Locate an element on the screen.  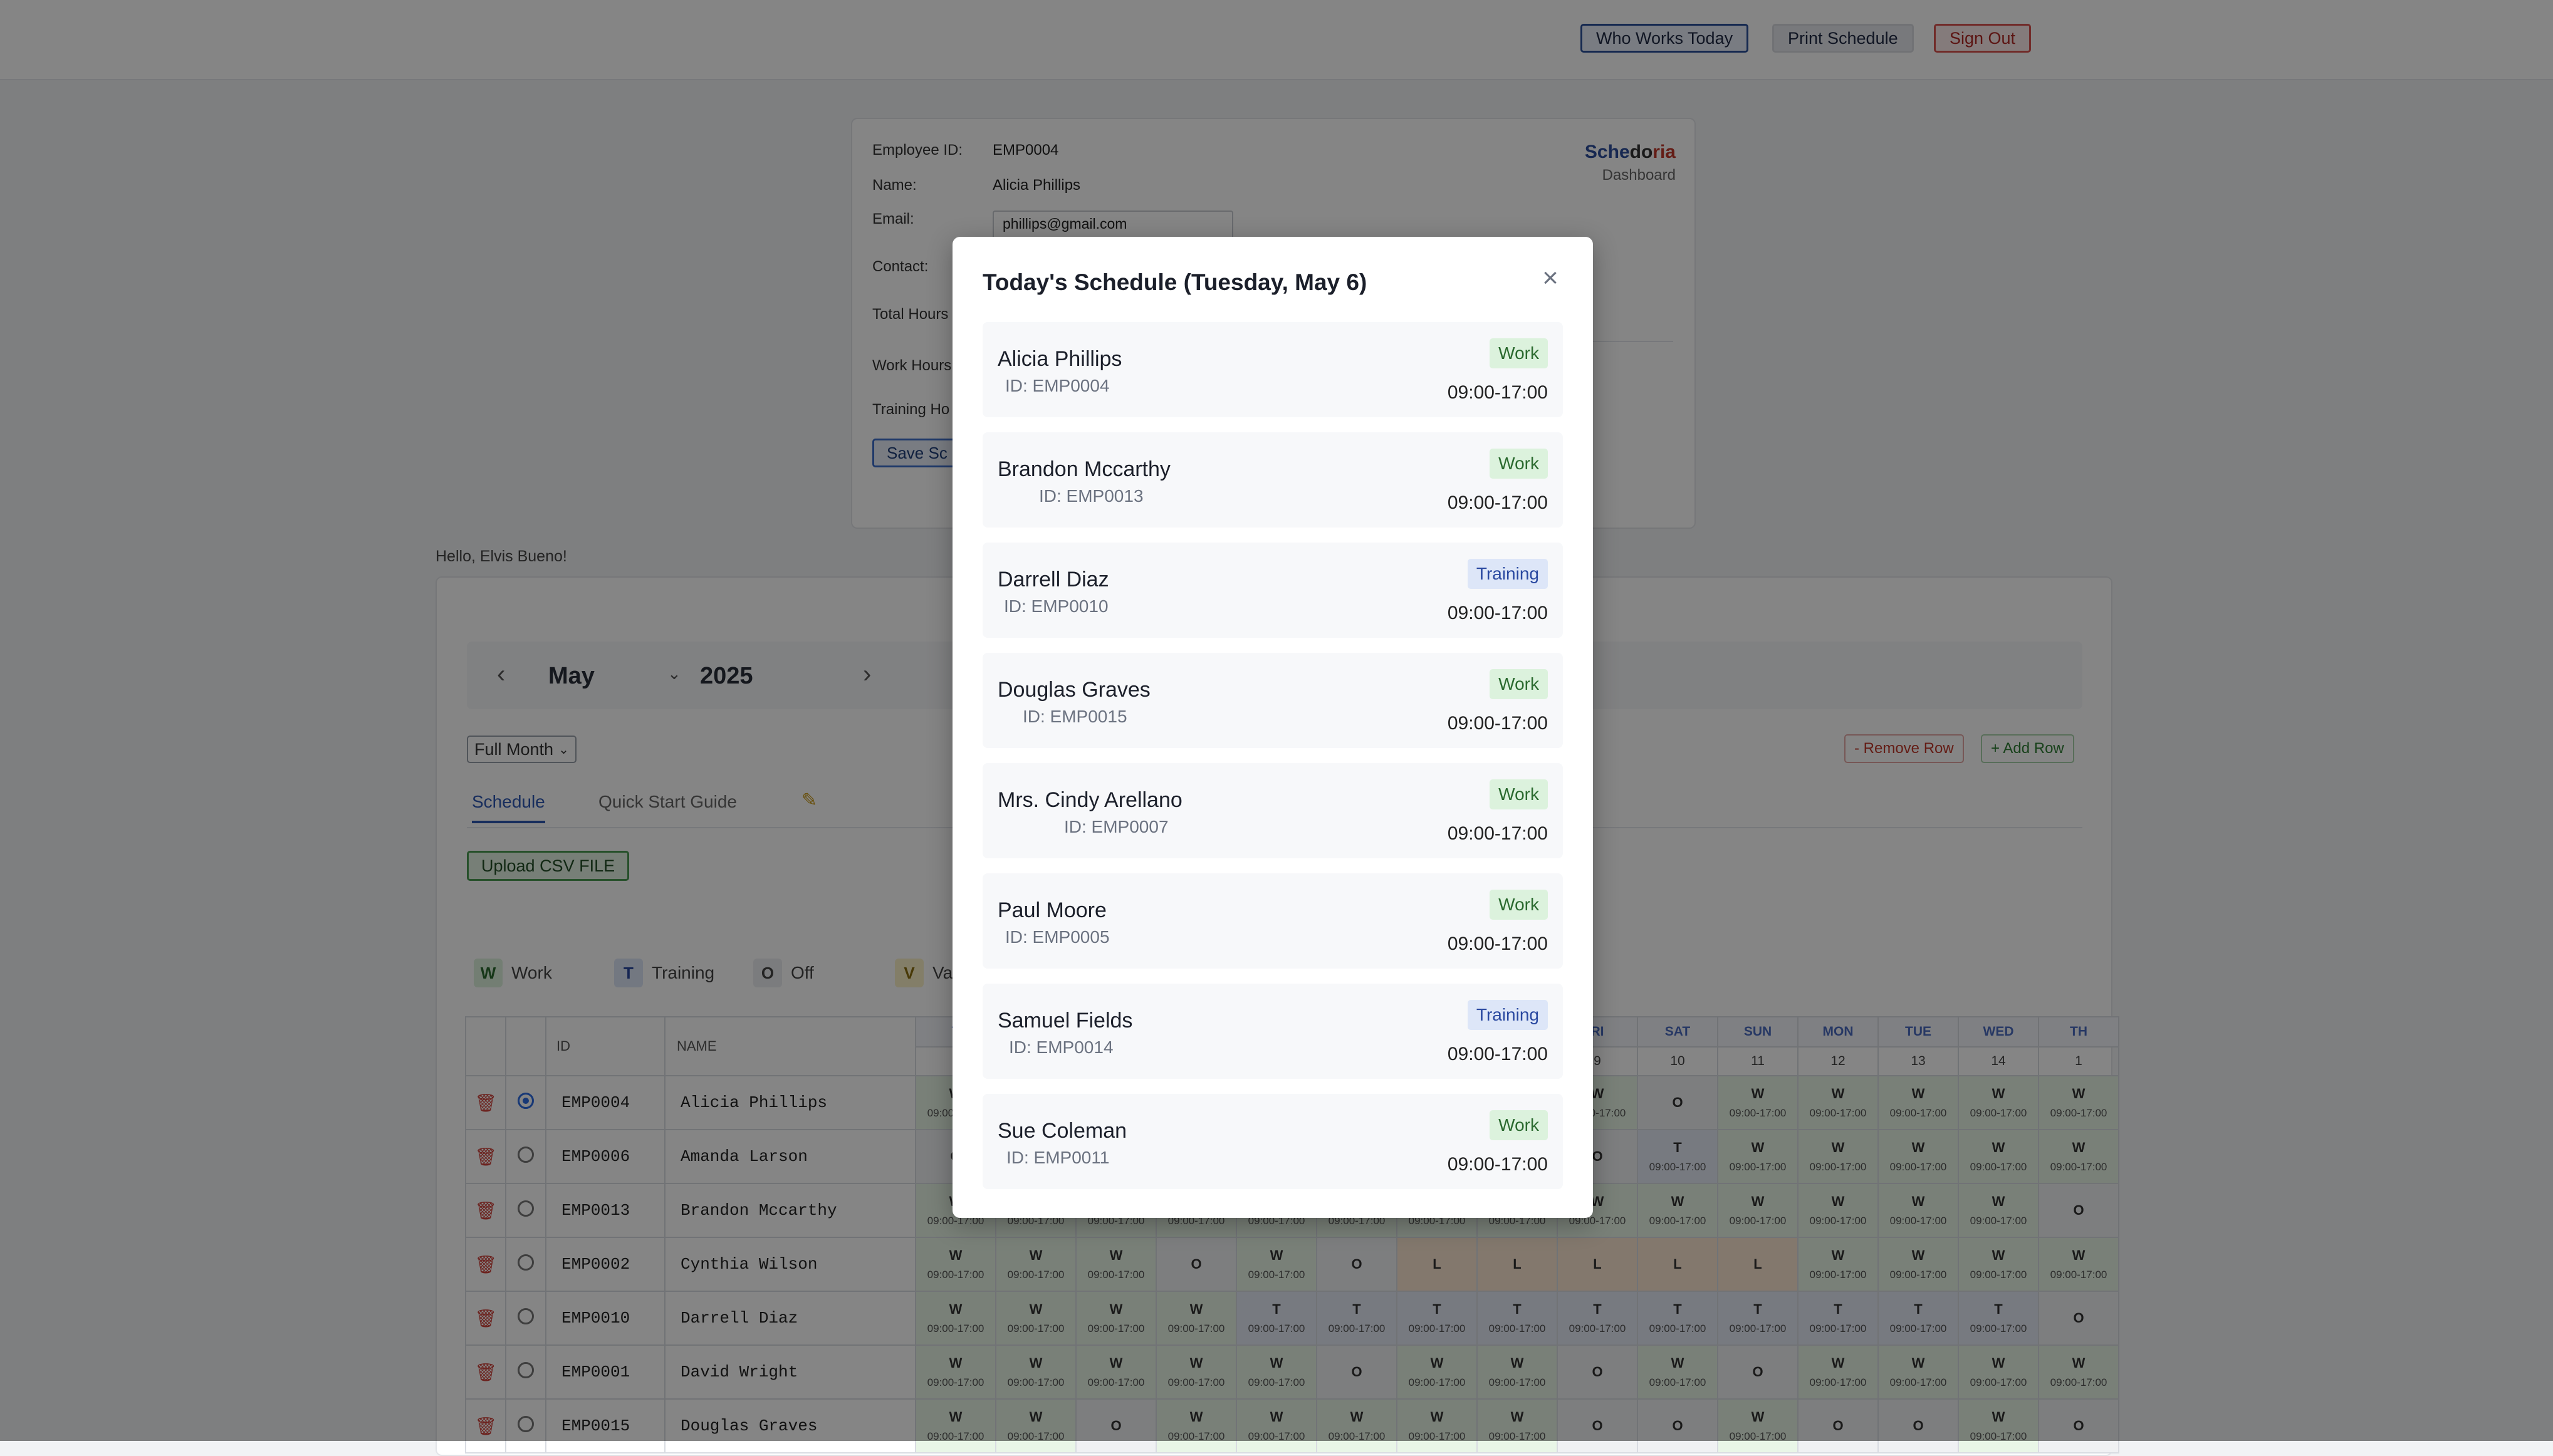
tab-schedule: Schedule is located at coordinates (508, 808).